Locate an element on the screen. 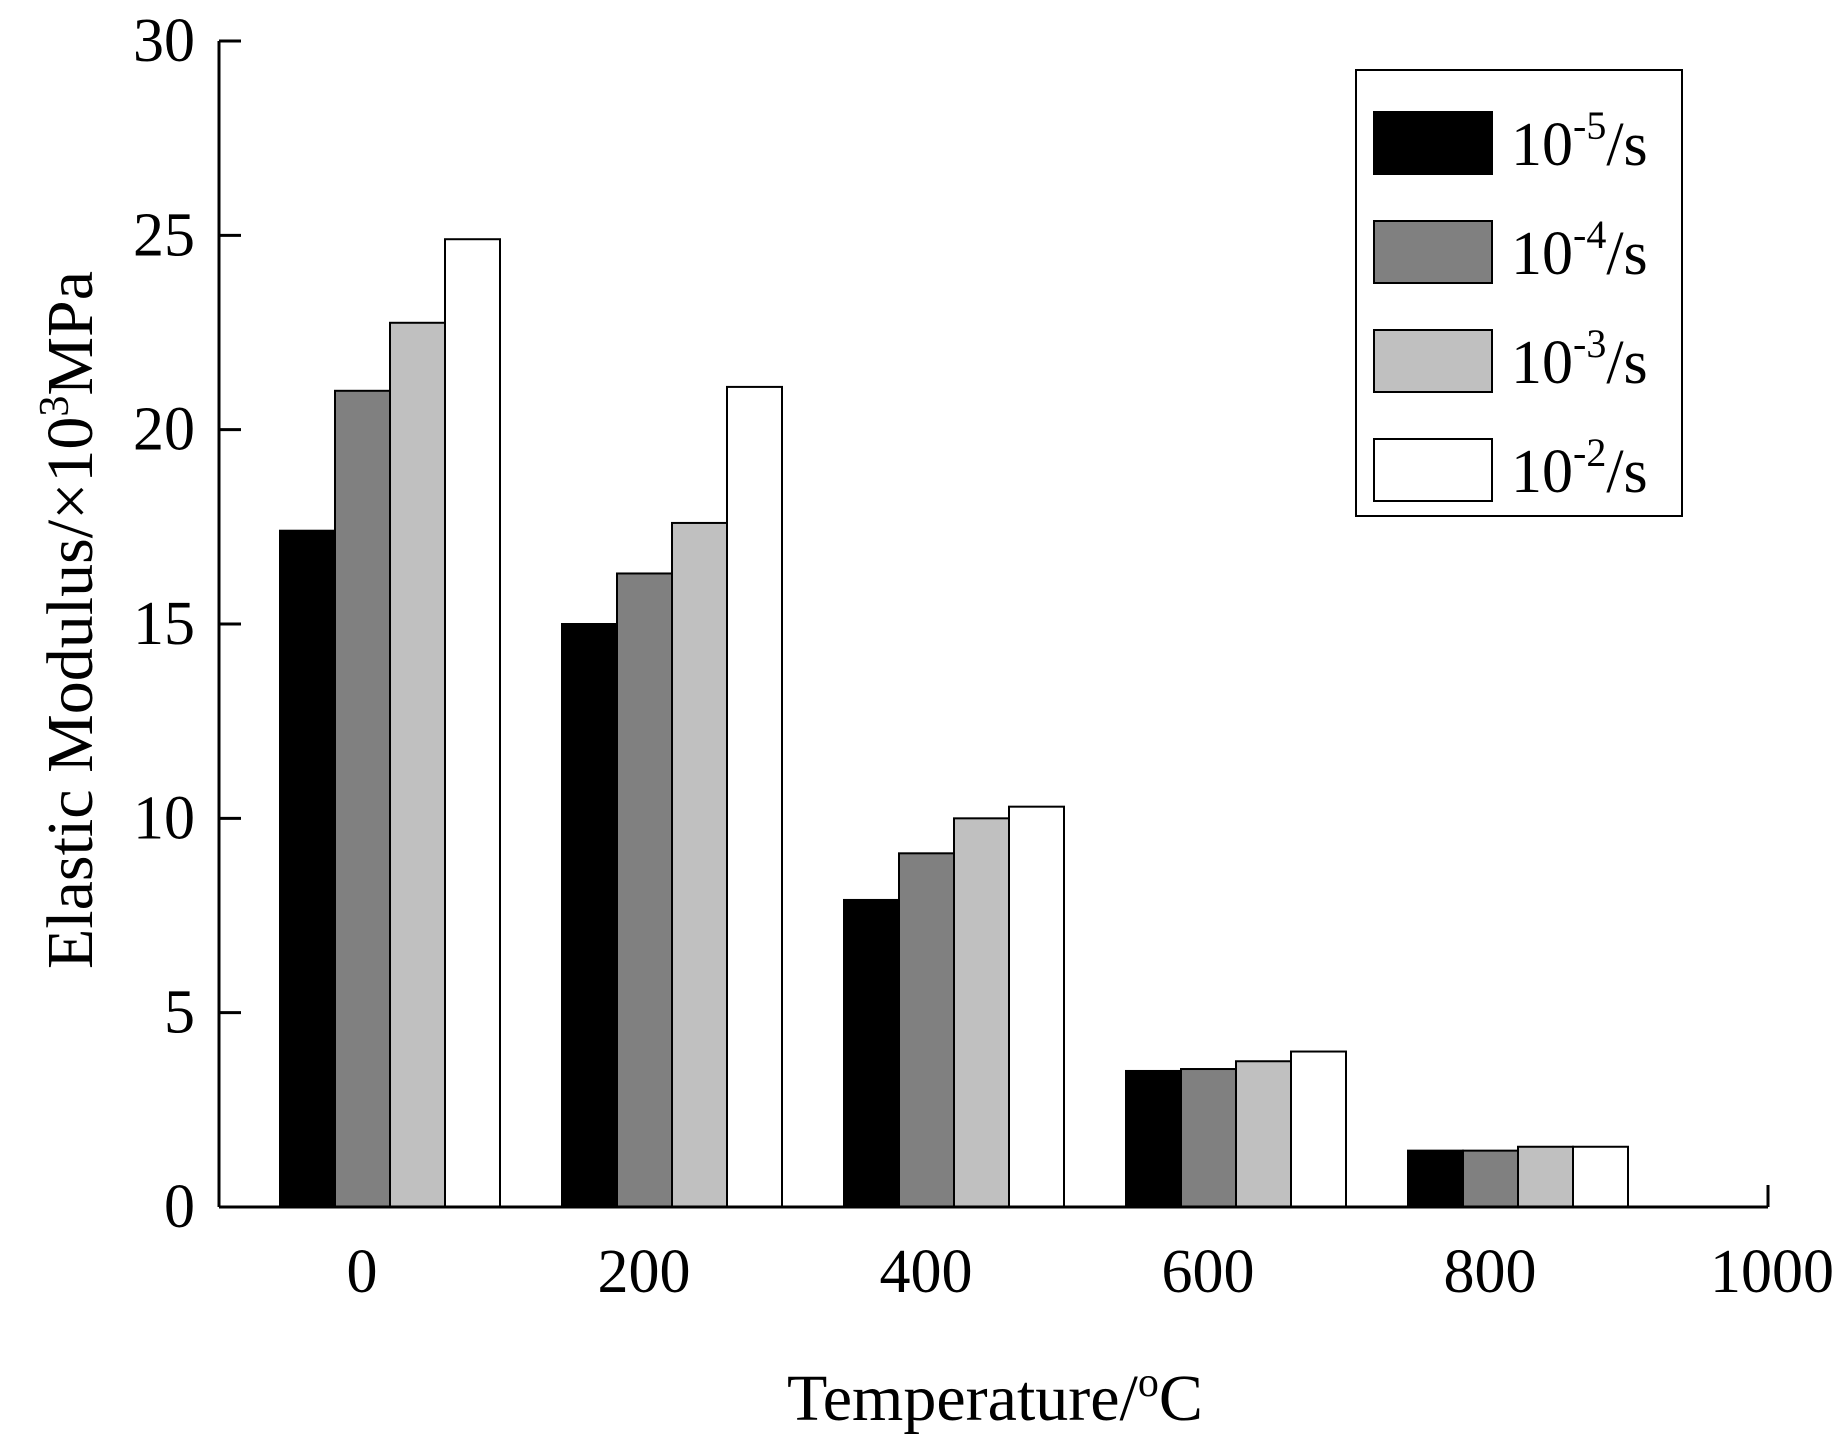  y-tick-label-5: 5 is located at coordinates (179, 1013).